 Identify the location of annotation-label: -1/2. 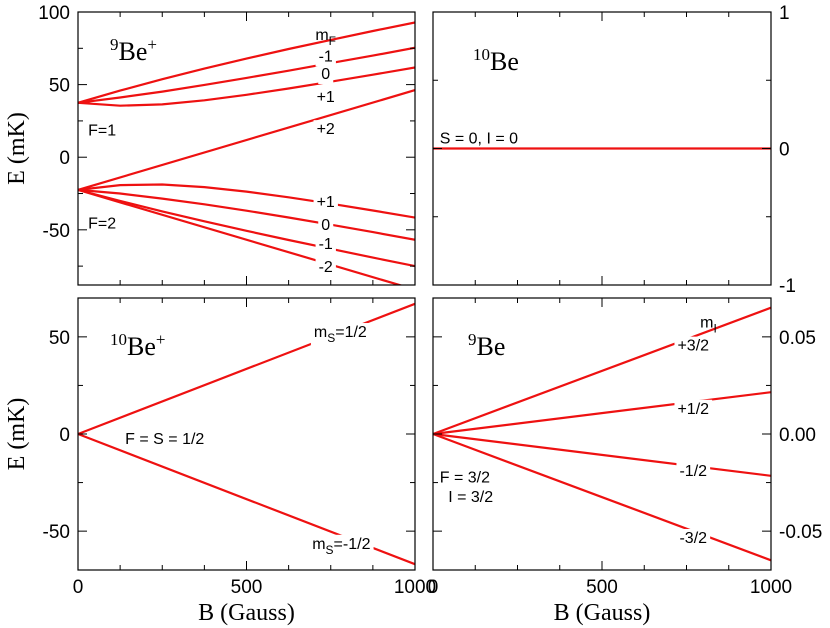
(693, 471).